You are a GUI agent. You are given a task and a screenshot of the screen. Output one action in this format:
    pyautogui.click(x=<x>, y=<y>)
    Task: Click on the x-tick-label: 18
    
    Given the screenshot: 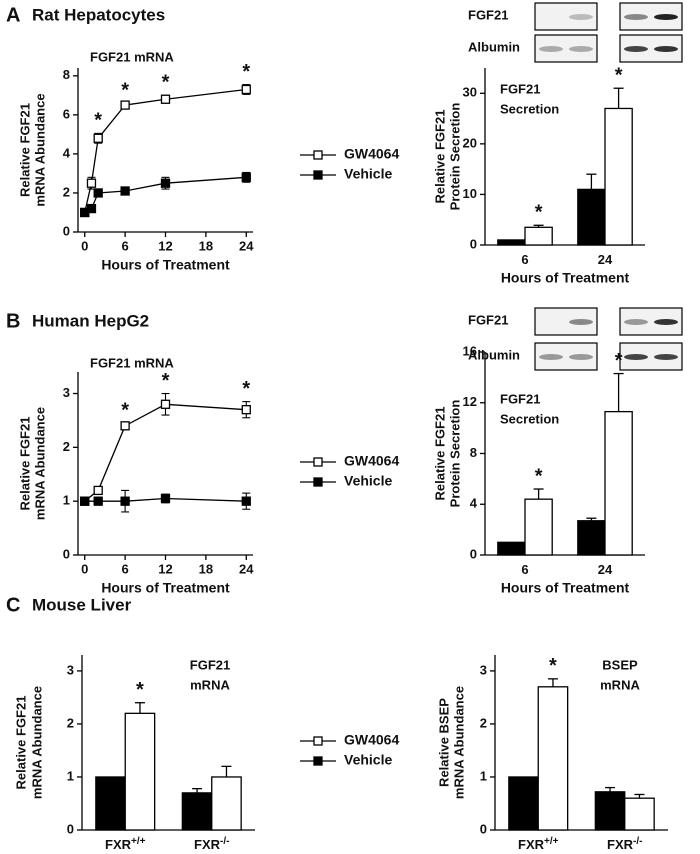 What is the action you would take?
    pyautogui.click(x=206, y=245)
    